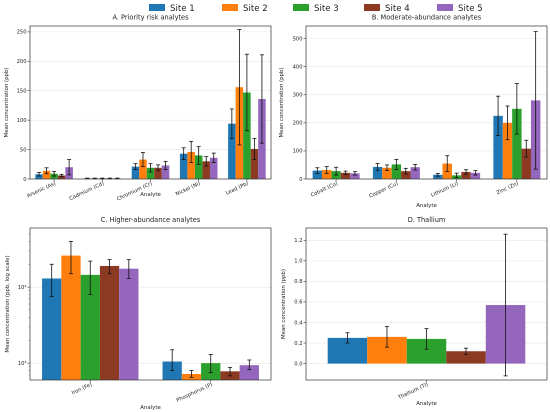 This screenshot has height=412, width=550. What do you see at coordinates (444, 190) in the screenshot?
I see `x-tick-label: Lithium (Li)` at bounding box center [444, 190].